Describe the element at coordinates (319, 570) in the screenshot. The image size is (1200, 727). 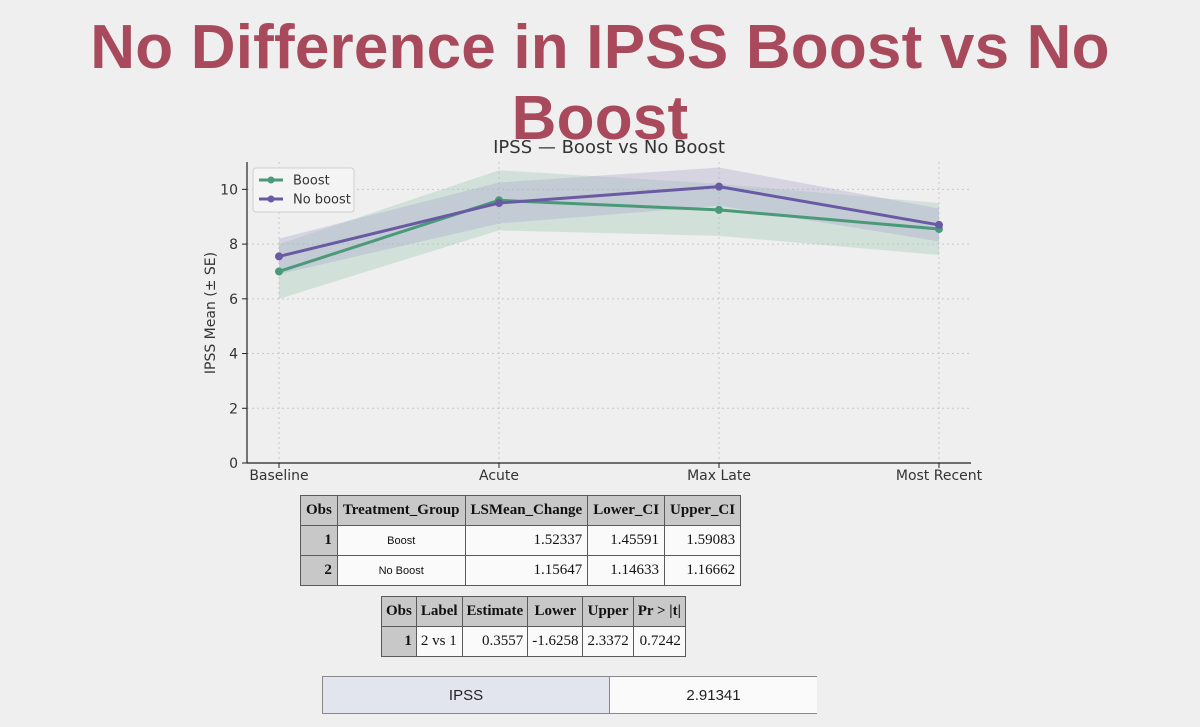
I see `table-cell: 2` at that location.